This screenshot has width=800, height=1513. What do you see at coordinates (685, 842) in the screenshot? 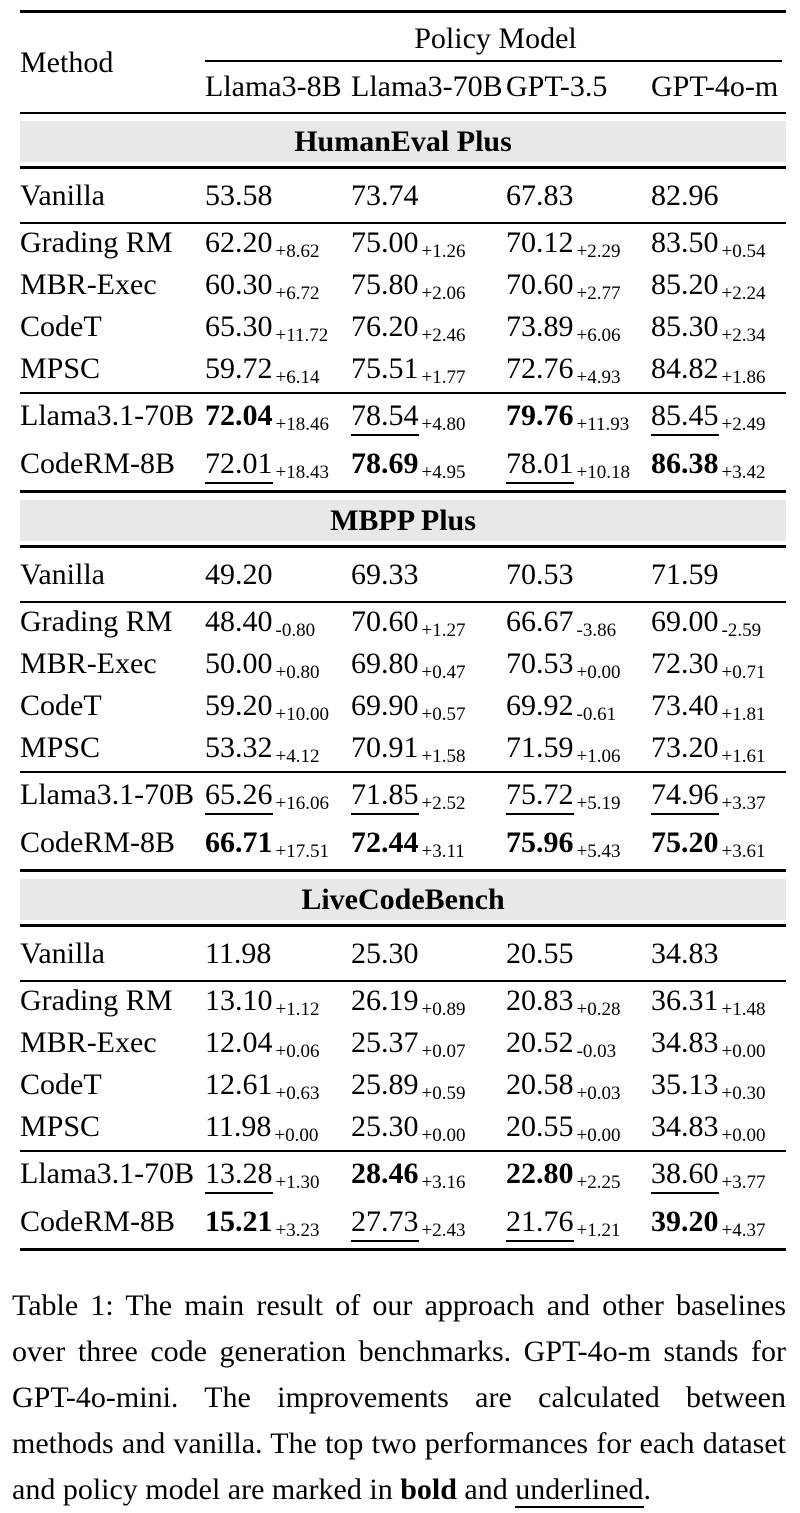
I see `value-text: 75.20` at bounding box center [685, 842].